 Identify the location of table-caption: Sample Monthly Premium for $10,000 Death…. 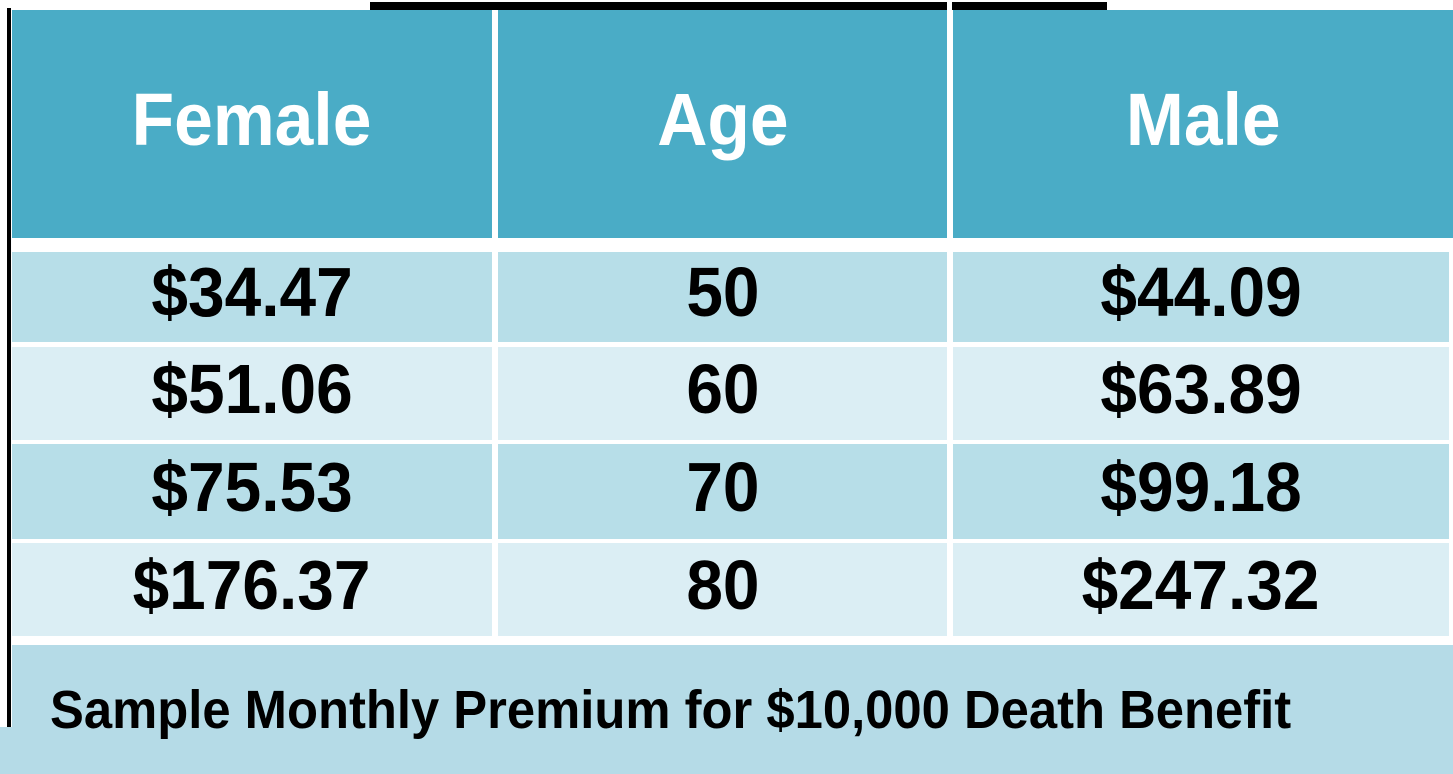
(671, 709).